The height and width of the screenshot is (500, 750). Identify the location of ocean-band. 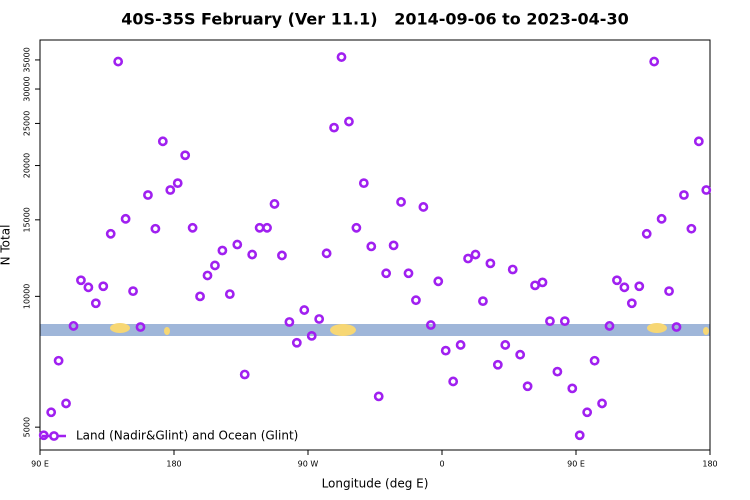
(375, 330).